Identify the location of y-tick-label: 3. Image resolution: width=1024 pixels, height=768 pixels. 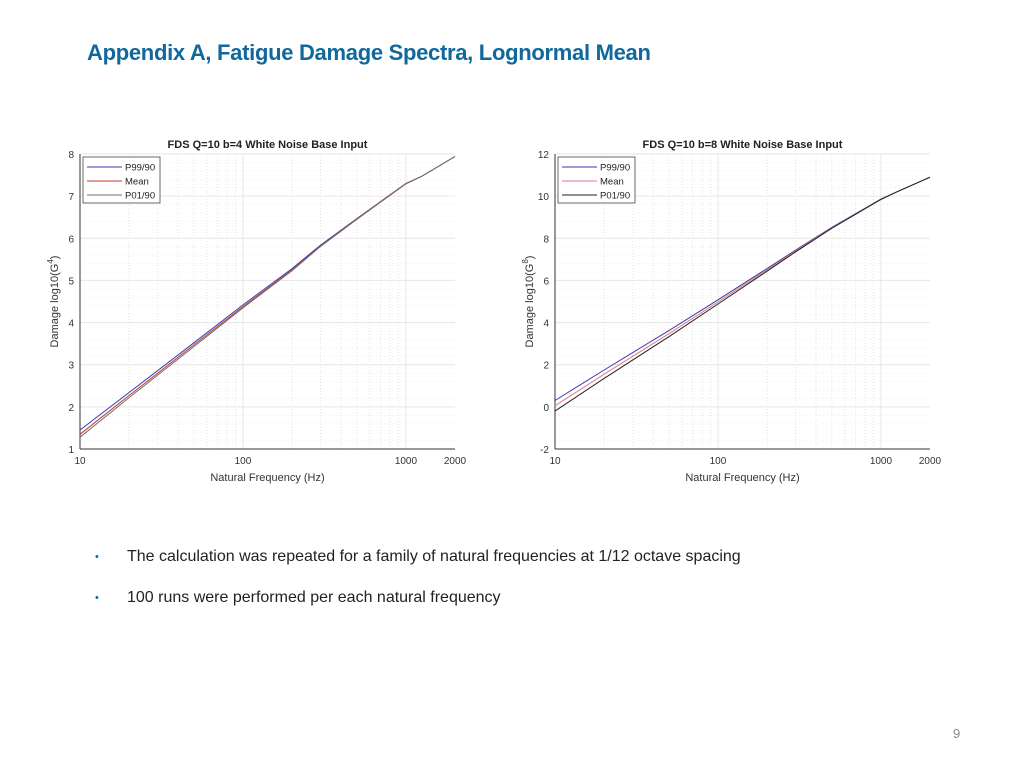
(71, 366).